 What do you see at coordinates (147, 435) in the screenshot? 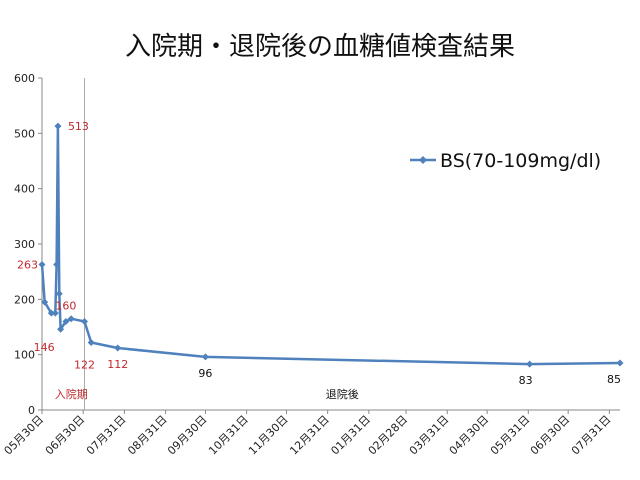
I see `x-tick-label: 08月31日` at bounding box center [147, 435].